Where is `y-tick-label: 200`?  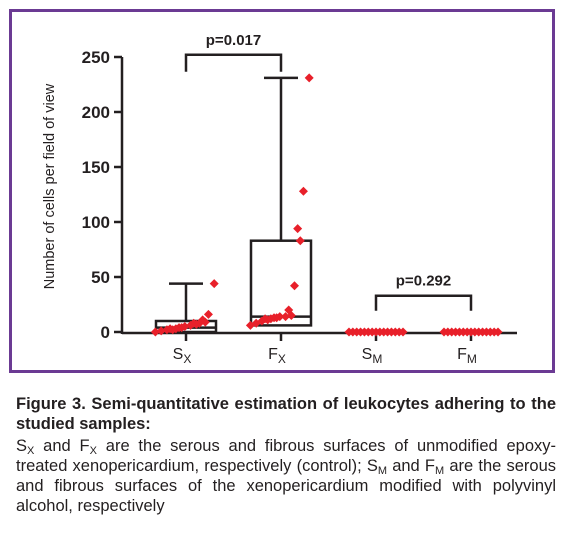
y-tick-label: 200 is located at coordinates (96, 112).